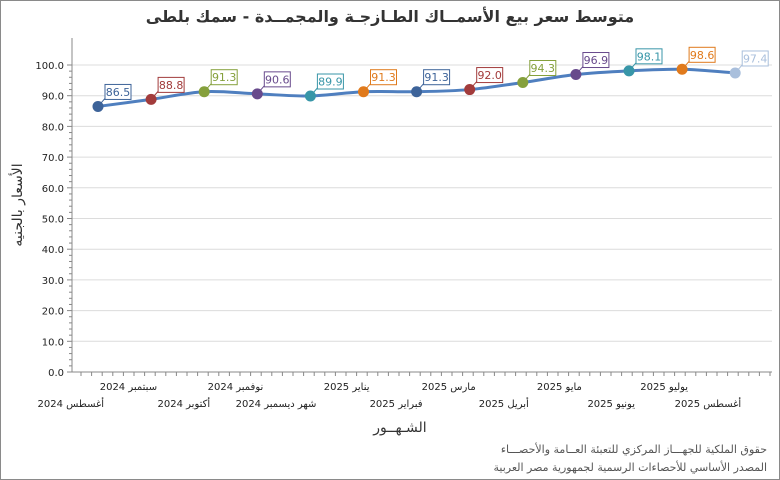 Image resolution: width=780 pixels, height=480 pixels. I want to click on data-label: 98.6, so click(702, 55).